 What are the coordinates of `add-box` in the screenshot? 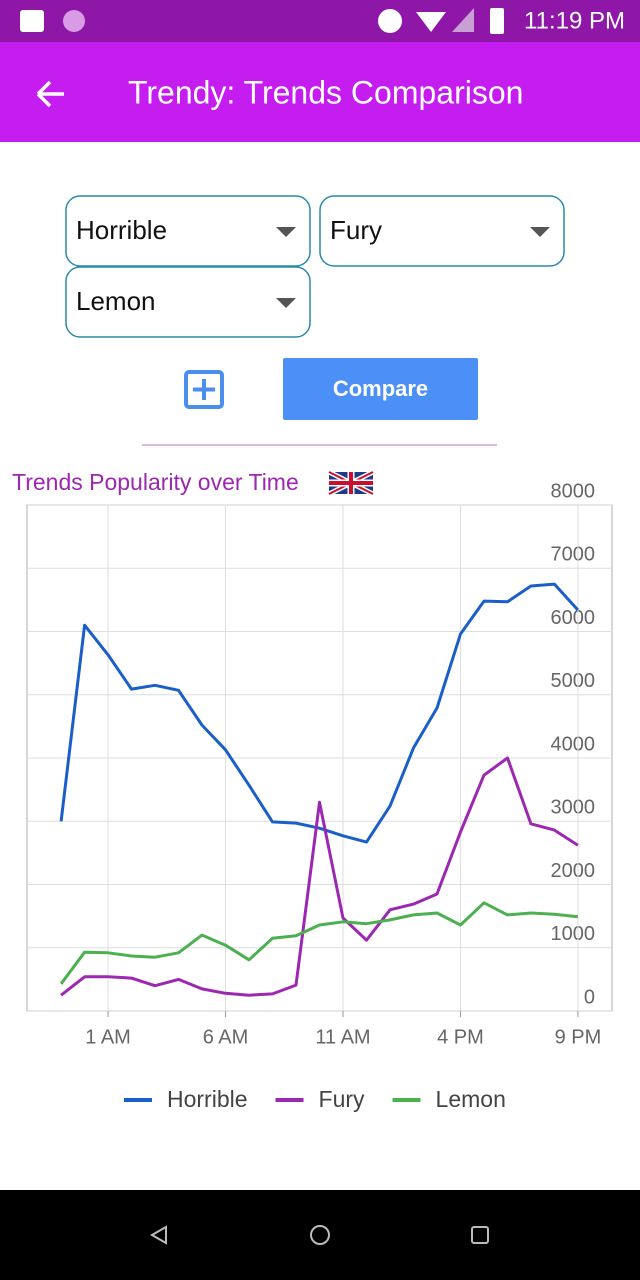 It's located at (204, 389).